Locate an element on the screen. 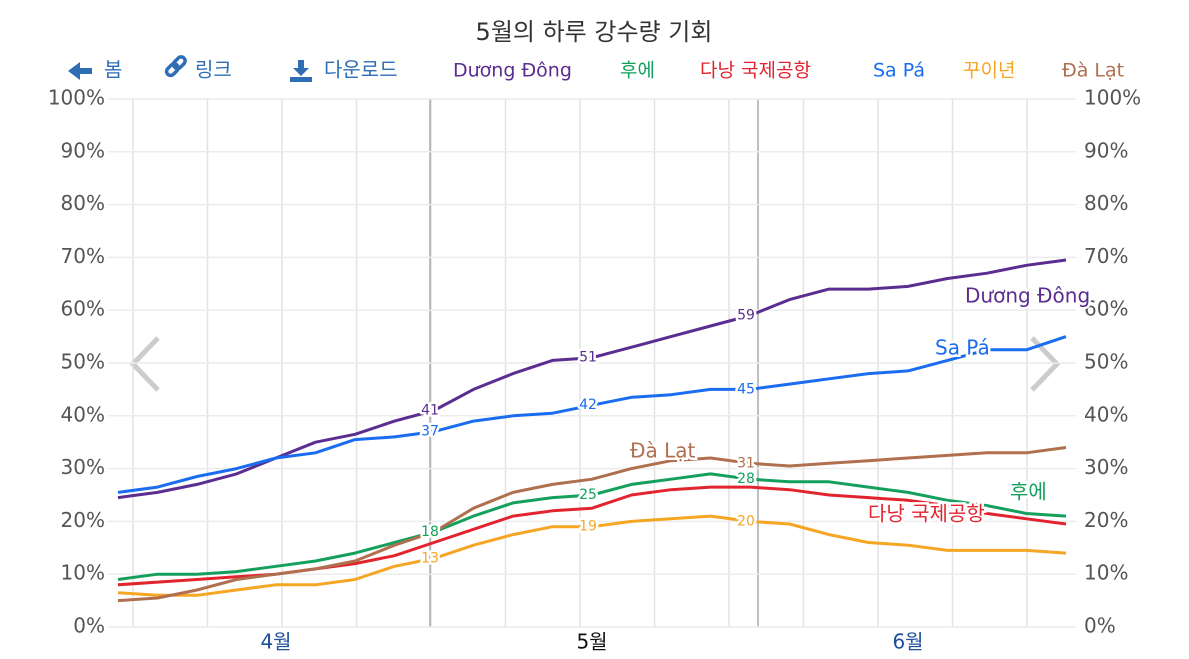  link-icon is located at coordinates (175, 66).